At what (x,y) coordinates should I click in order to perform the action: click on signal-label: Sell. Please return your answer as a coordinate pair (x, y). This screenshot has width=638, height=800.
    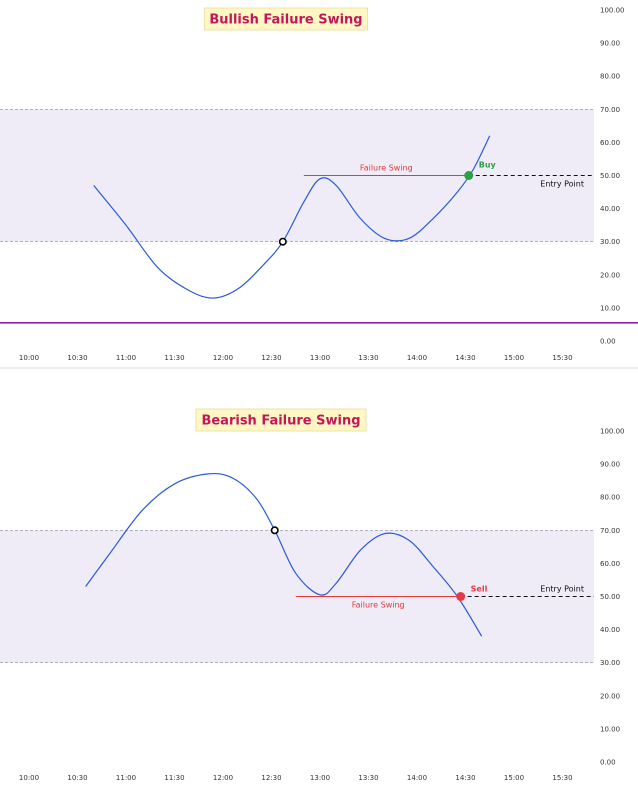
    Looking at the image, I should click on (479, 589).